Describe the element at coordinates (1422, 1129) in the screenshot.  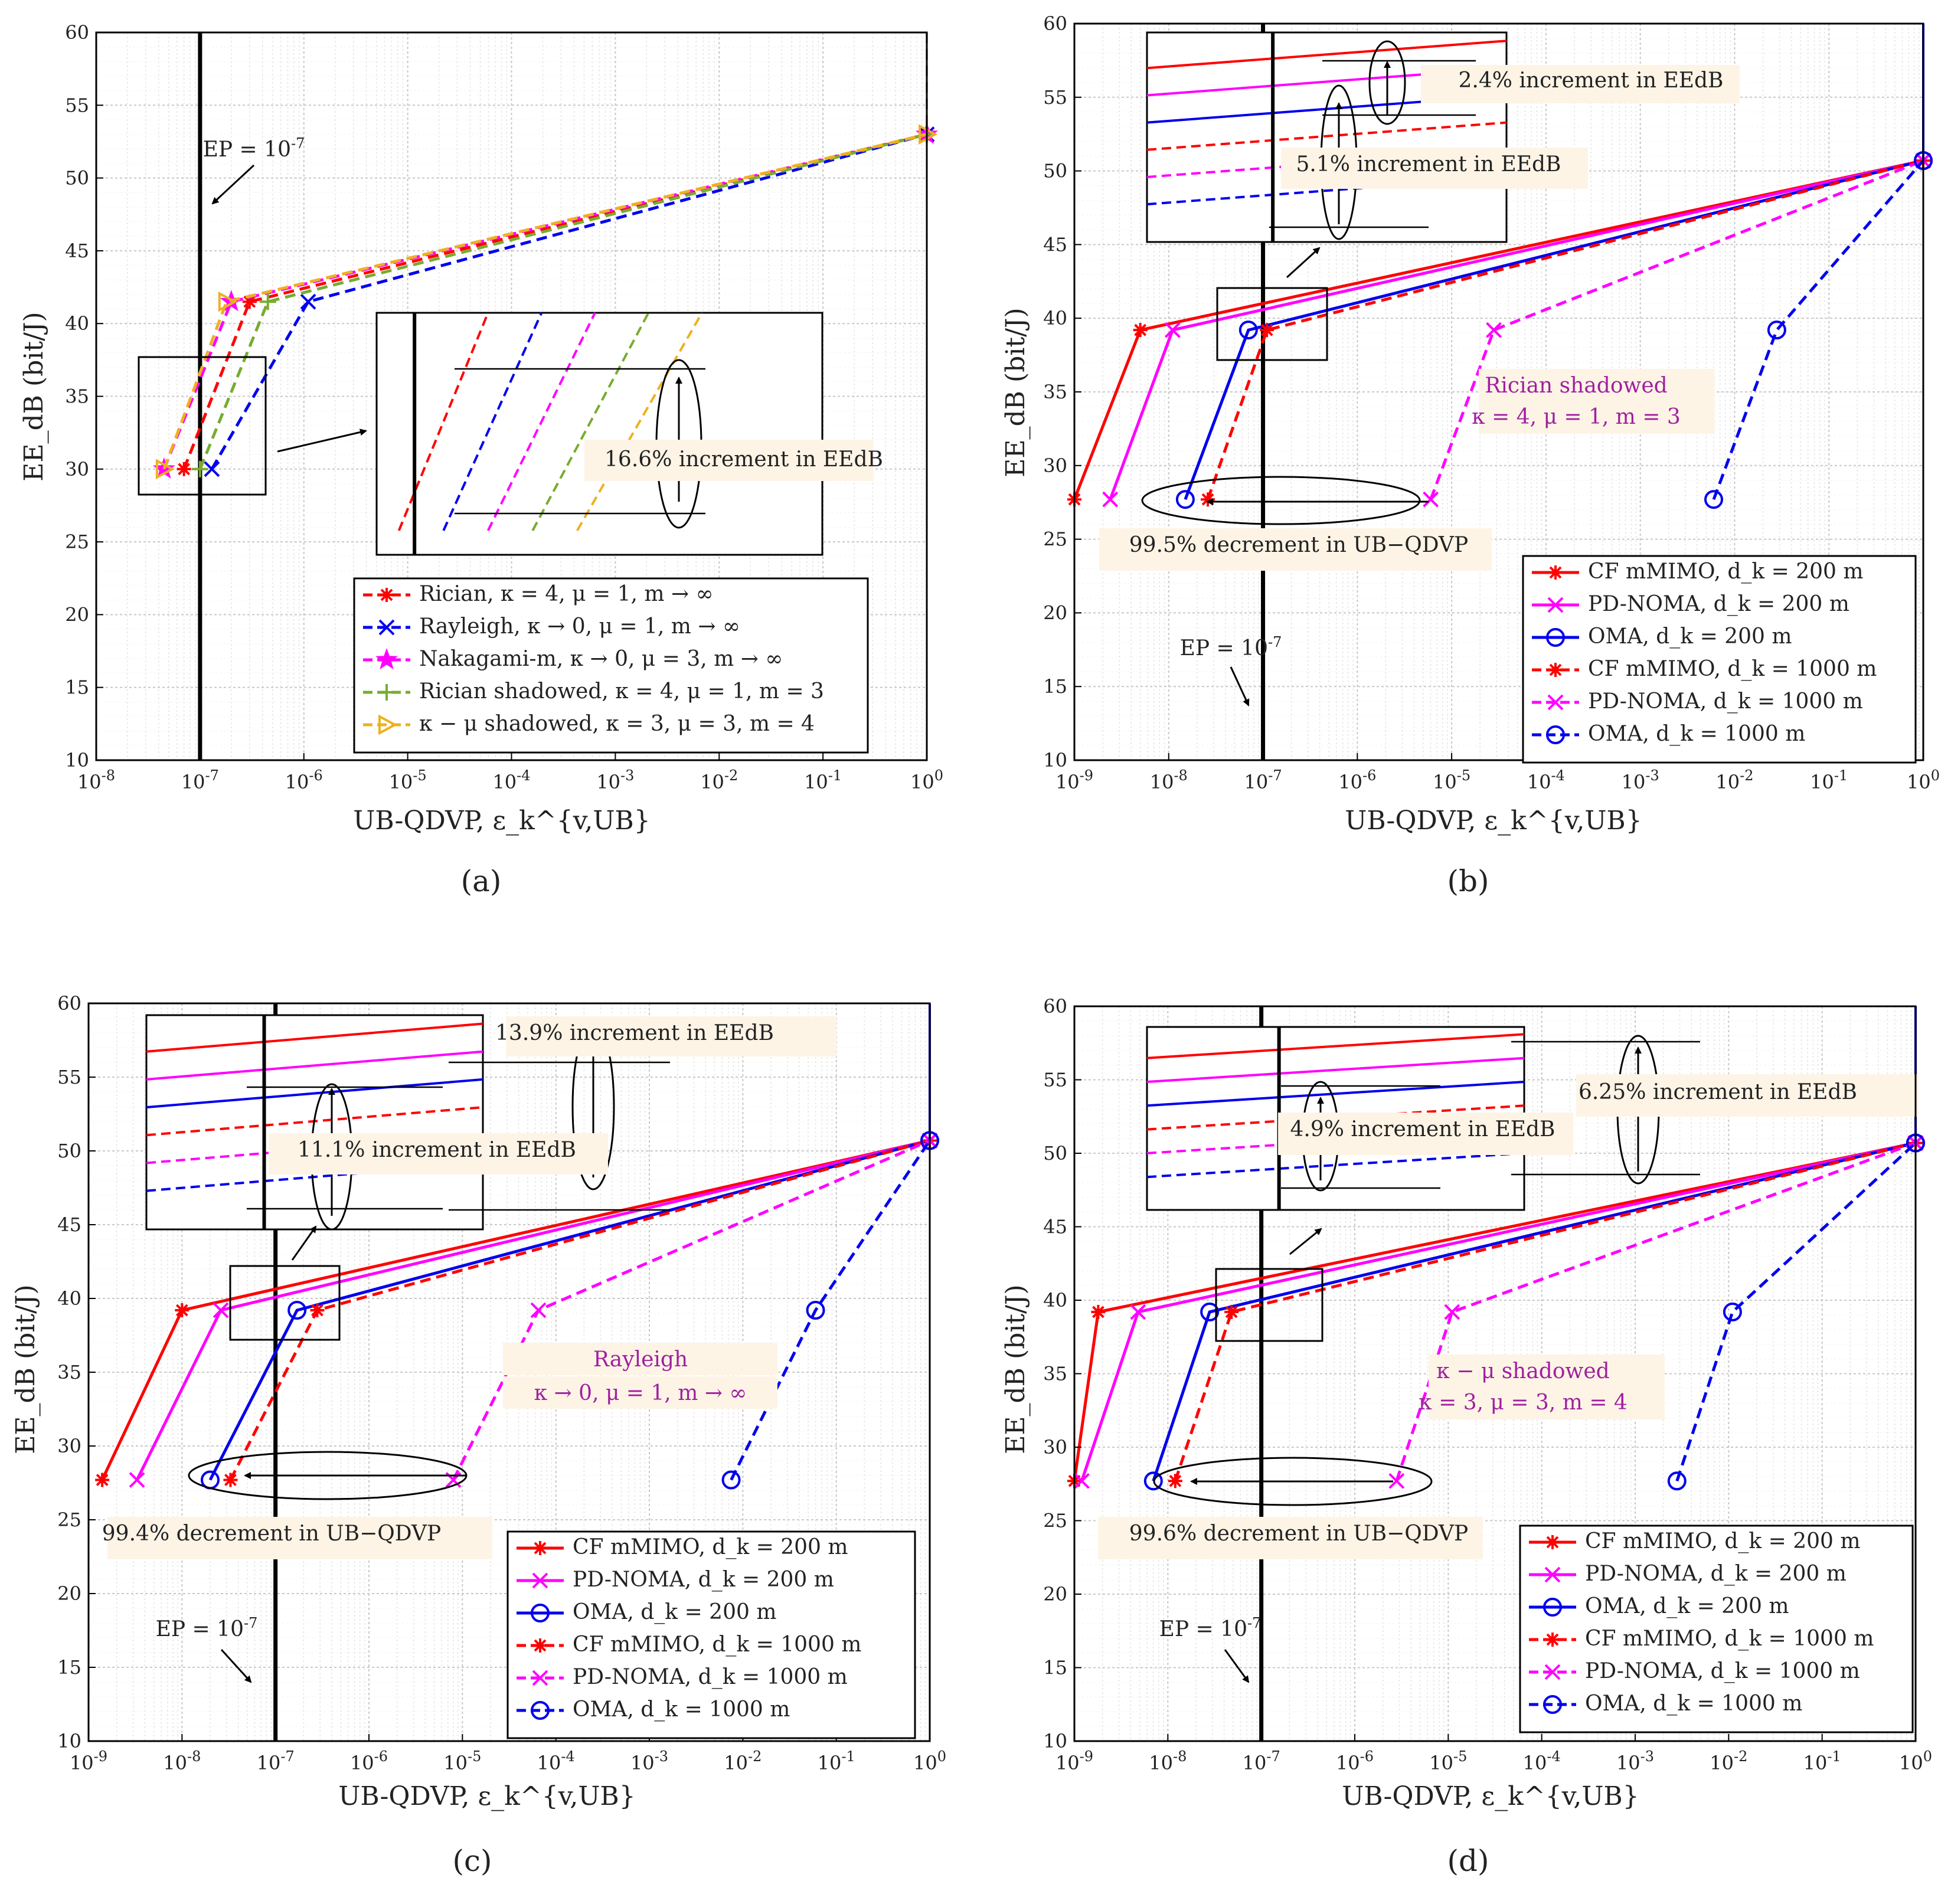
I see `annotation-text: 4.9% increment in EEdB` at that location.